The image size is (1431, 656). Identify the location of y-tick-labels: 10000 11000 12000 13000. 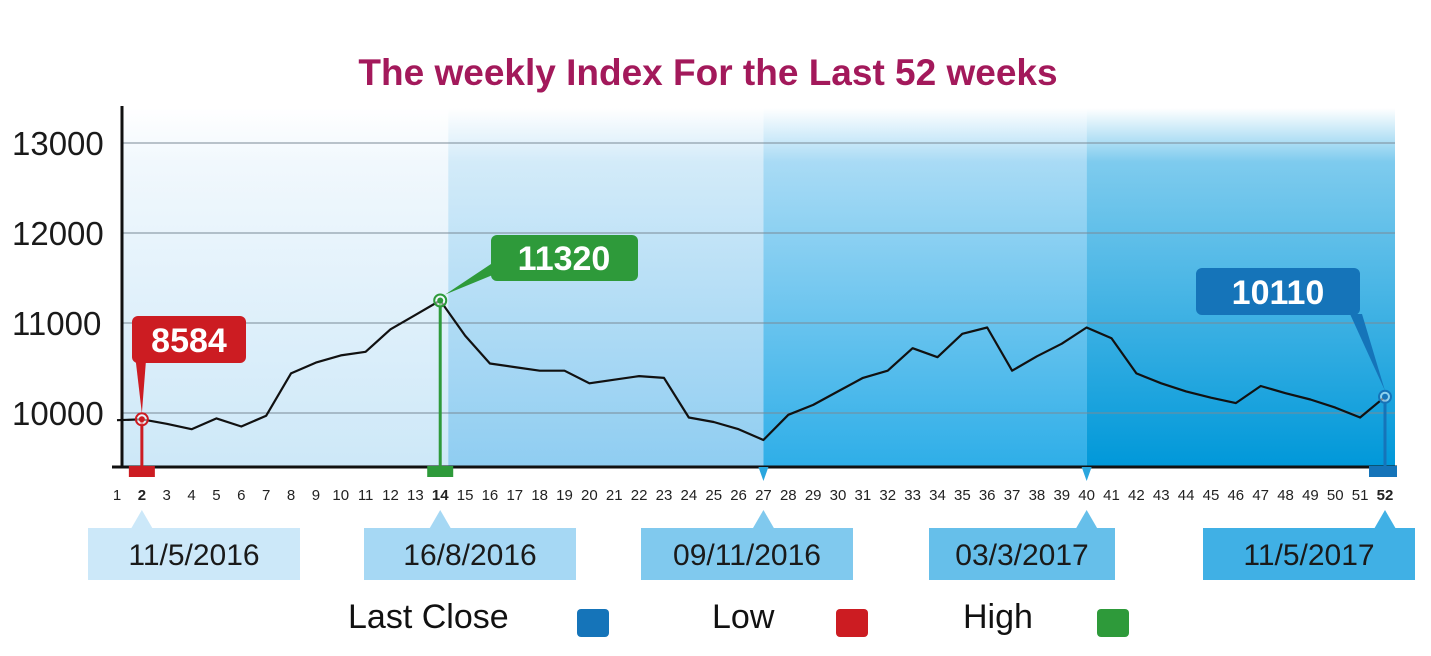
(58, 278).